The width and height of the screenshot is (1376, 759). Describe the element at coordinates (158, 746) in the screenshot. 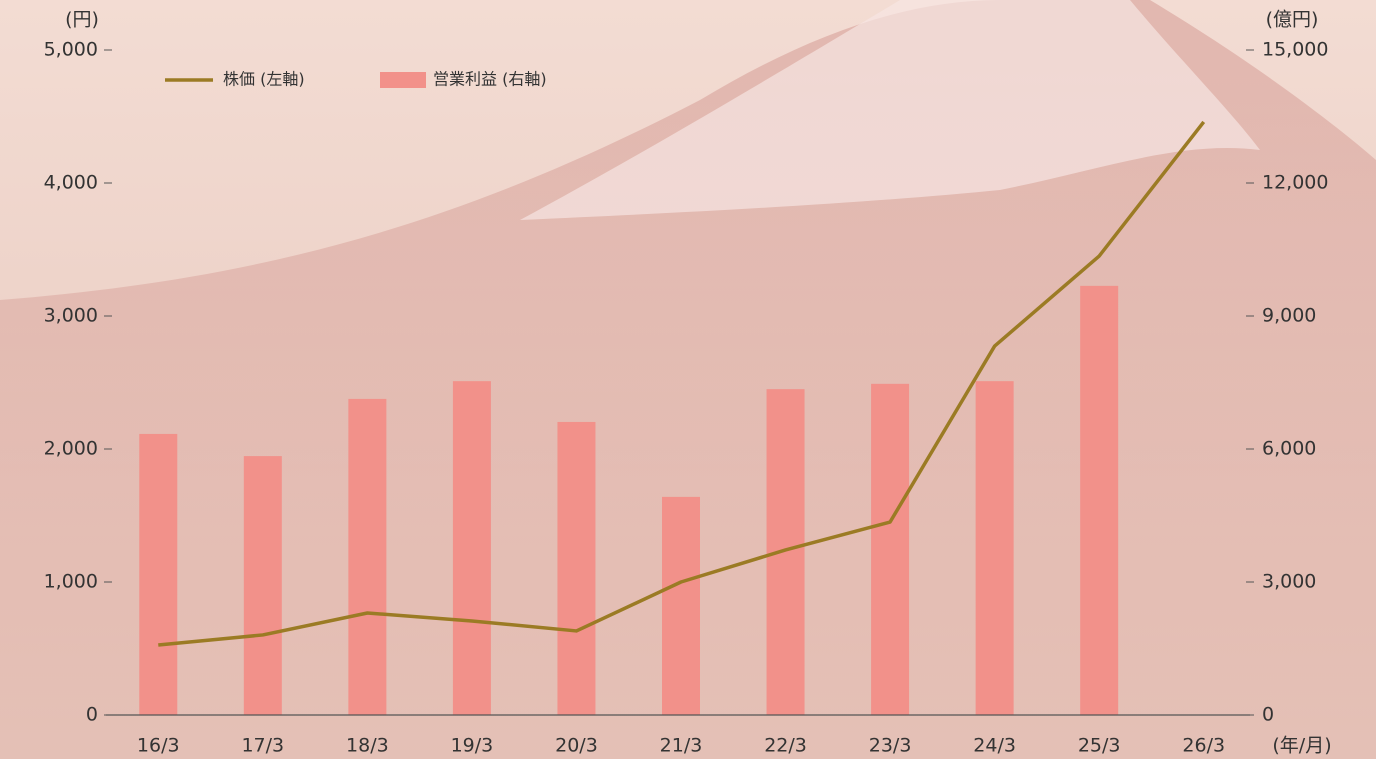

I see `x-tick-label: 16/3` at that location.